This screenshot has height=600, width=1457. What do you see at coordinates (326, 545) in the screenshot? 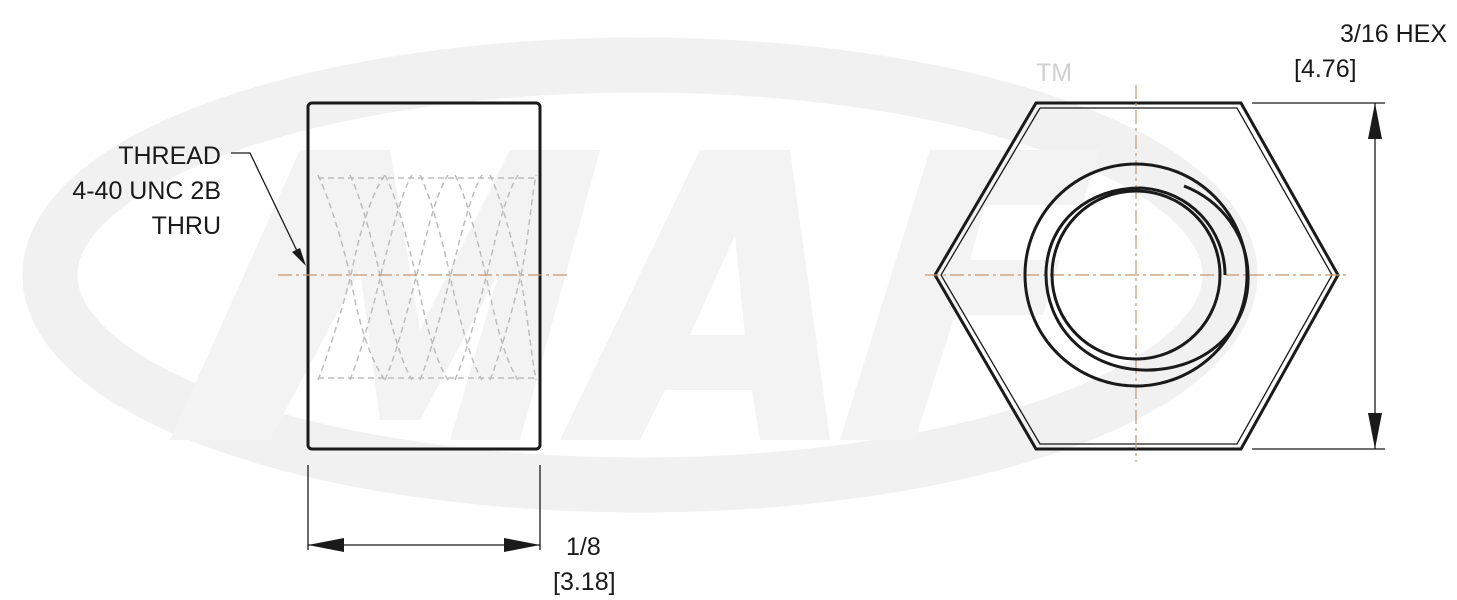
I see `width-arrow-left` at bounding box center [326, 545].